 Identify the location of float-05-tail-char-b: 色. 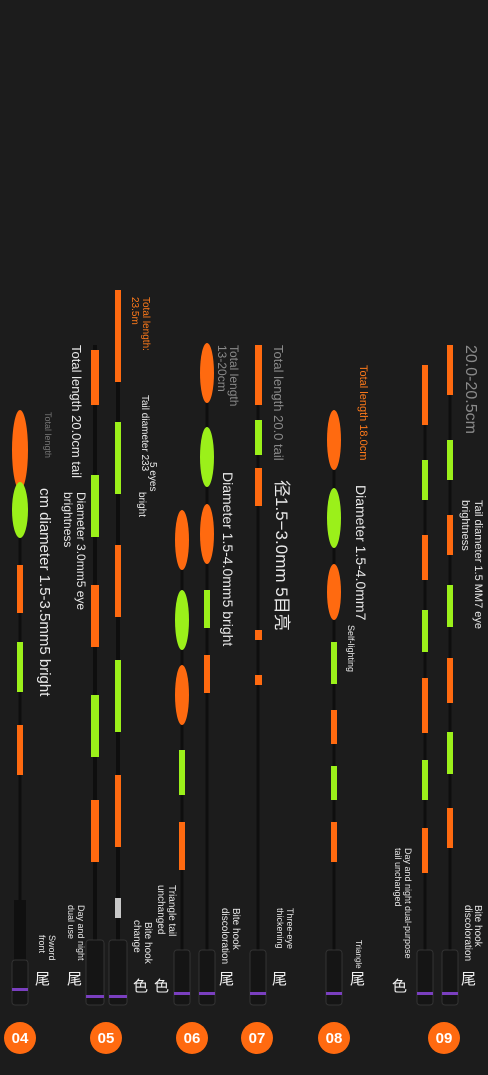
(141, 986).